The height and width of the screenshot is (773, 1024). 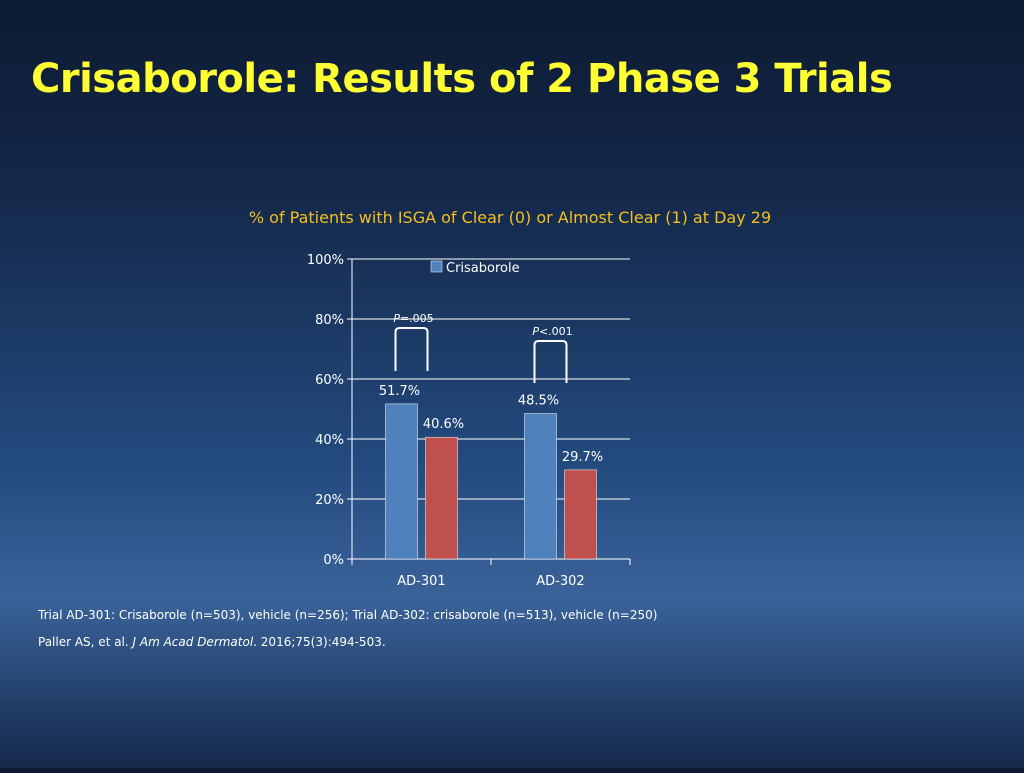 I want to click on p-value-text: <.001, so click(x=556, y=331).